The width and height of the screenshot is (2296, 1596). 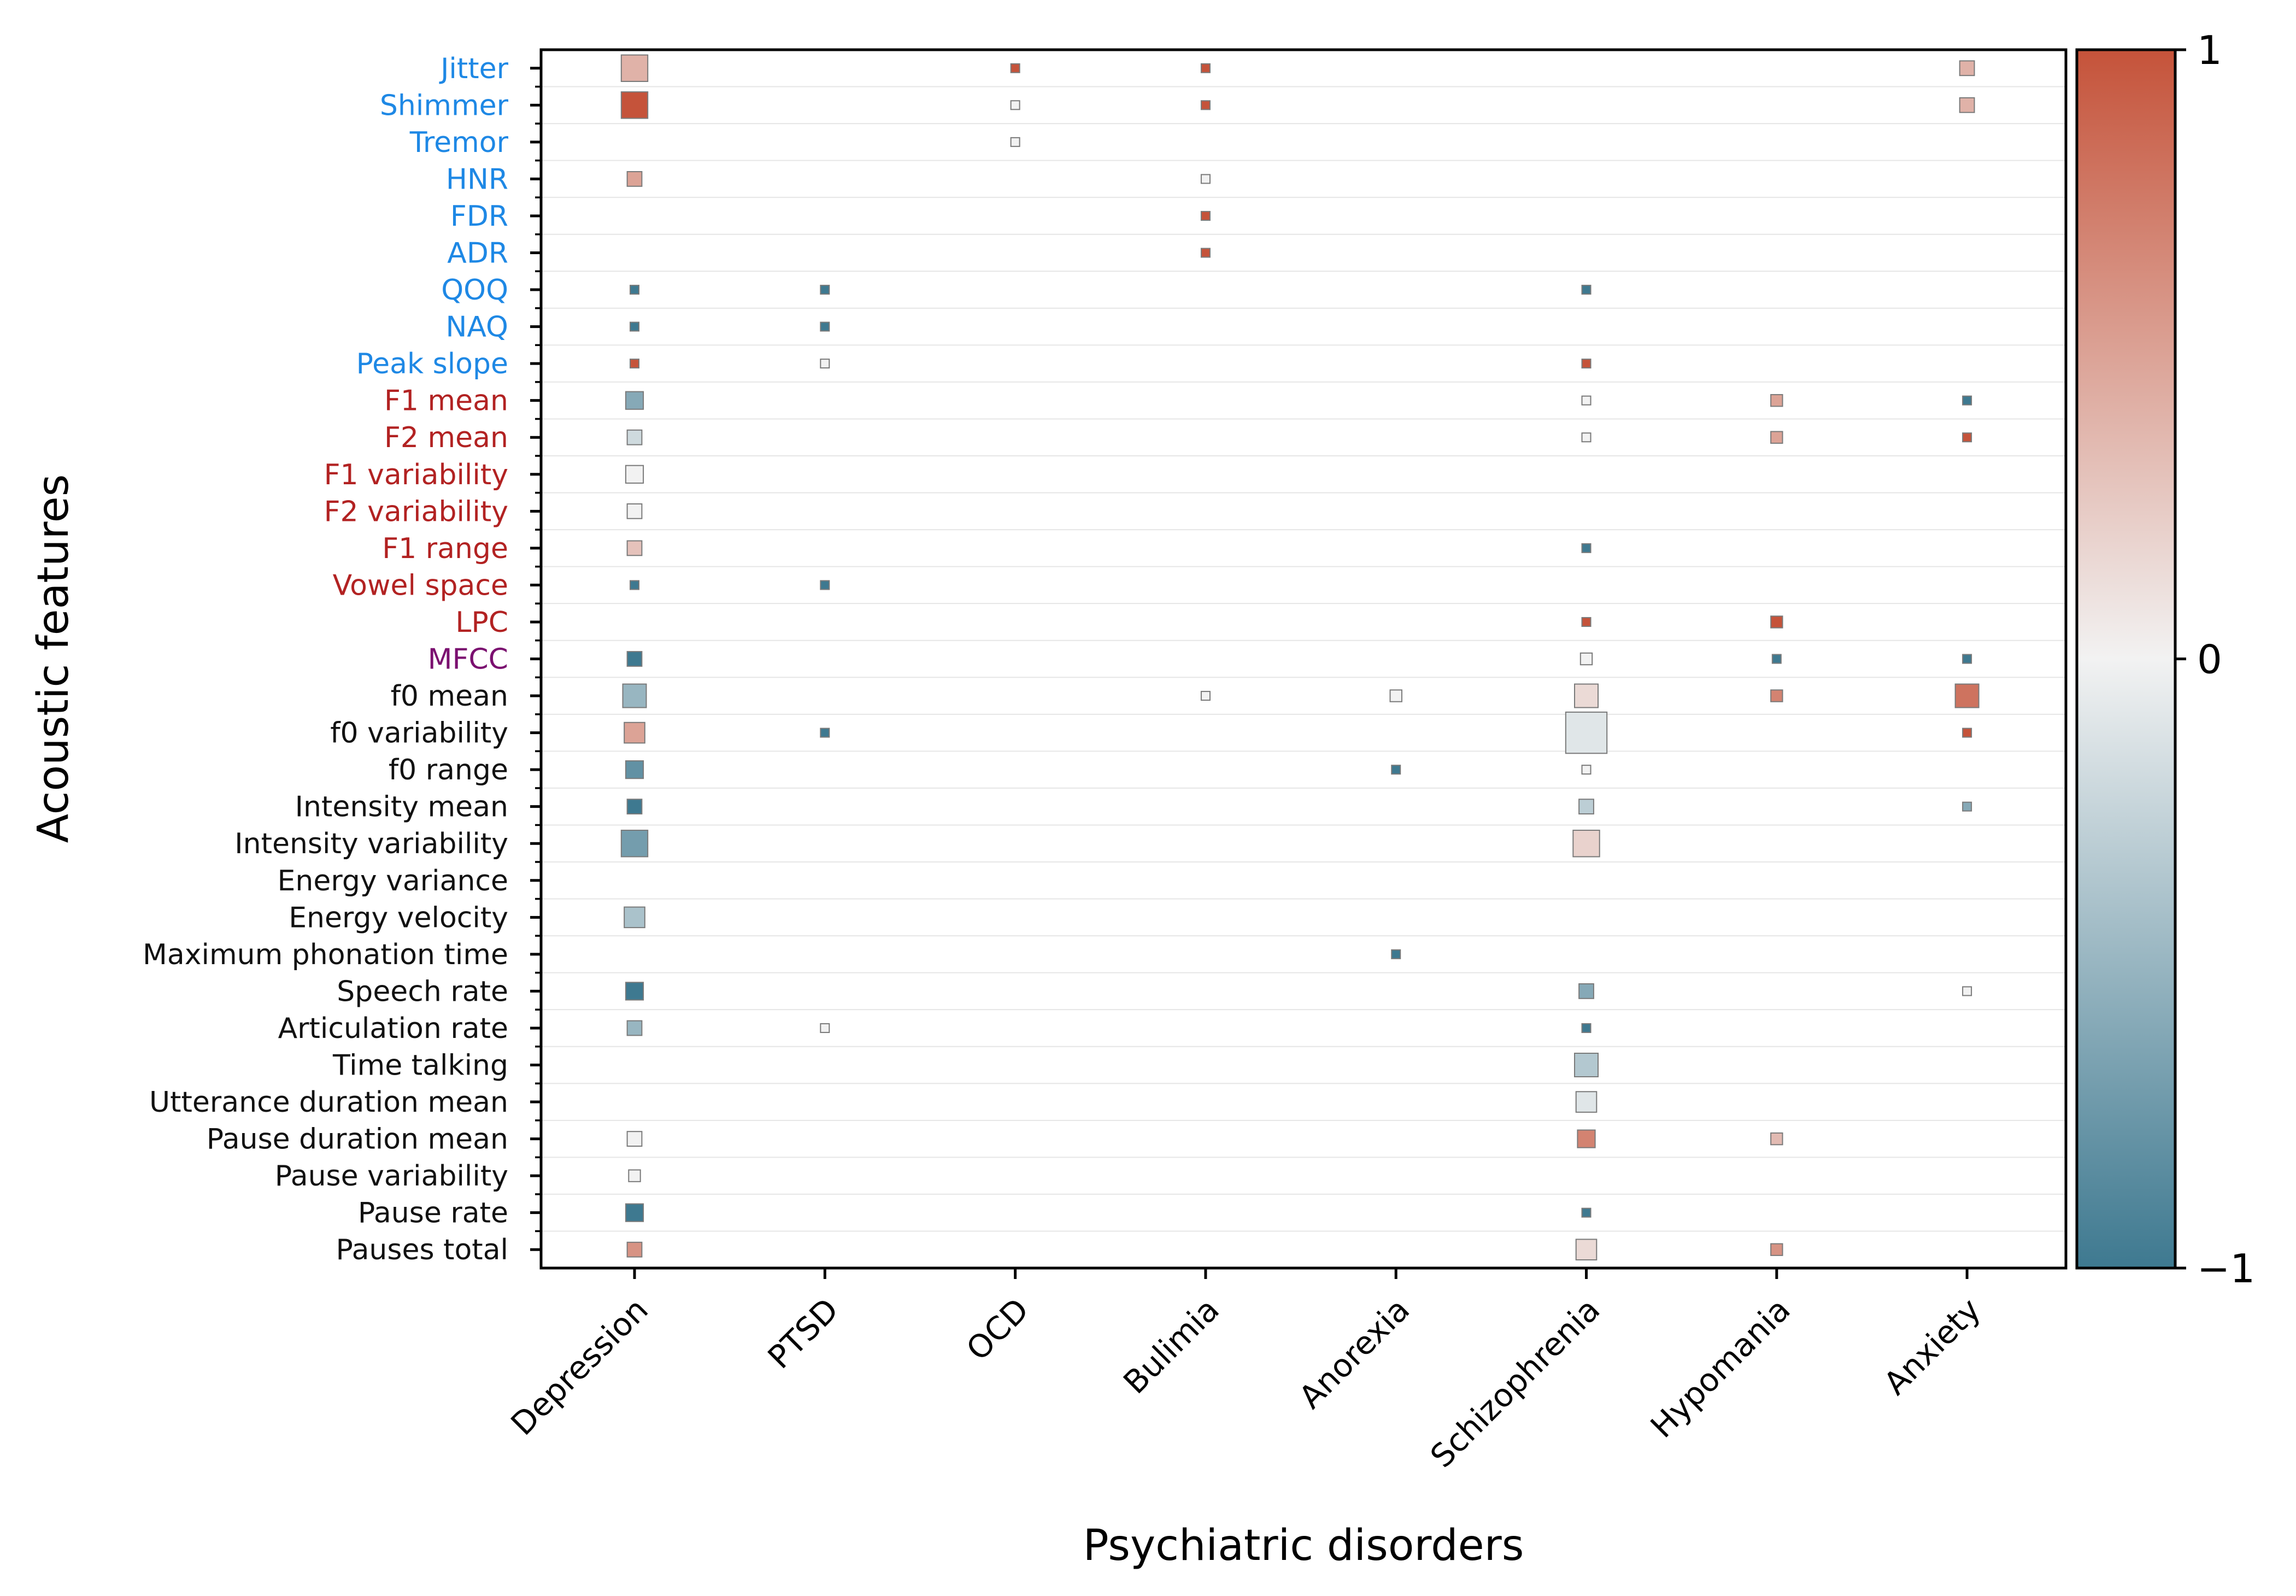 What do you see at coordinates (2209, 50) in the screenshot?
I see `colorbar-tick-label: 1` at bounding box center [2209, 50].